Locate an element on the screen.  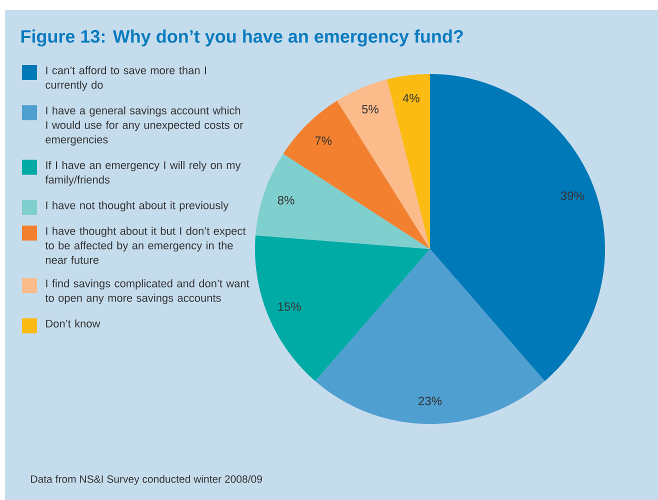
text: Data from NS&I Survey conducted winter 2008/09 is located at coordinates (146, 480).